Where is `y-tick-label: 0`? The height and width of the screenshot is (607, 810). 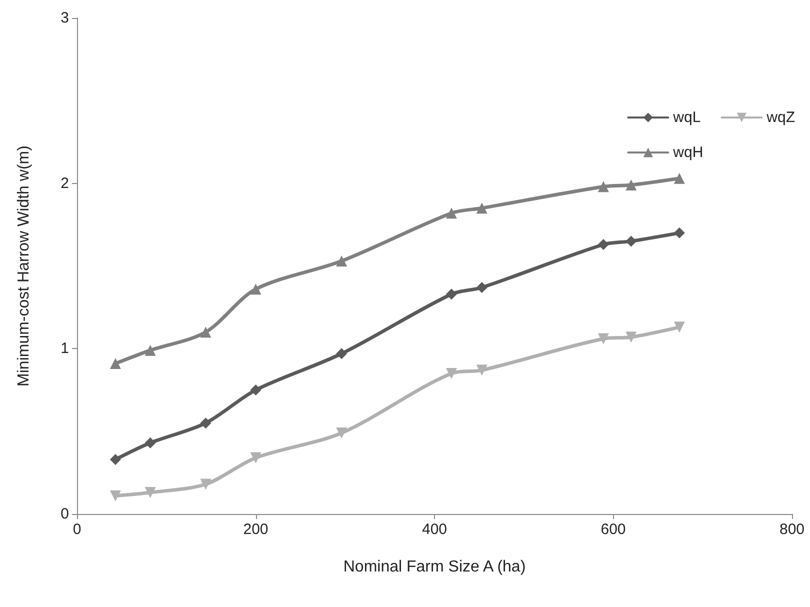 y-tick-label: 0 is located at coordinates (64, 514).